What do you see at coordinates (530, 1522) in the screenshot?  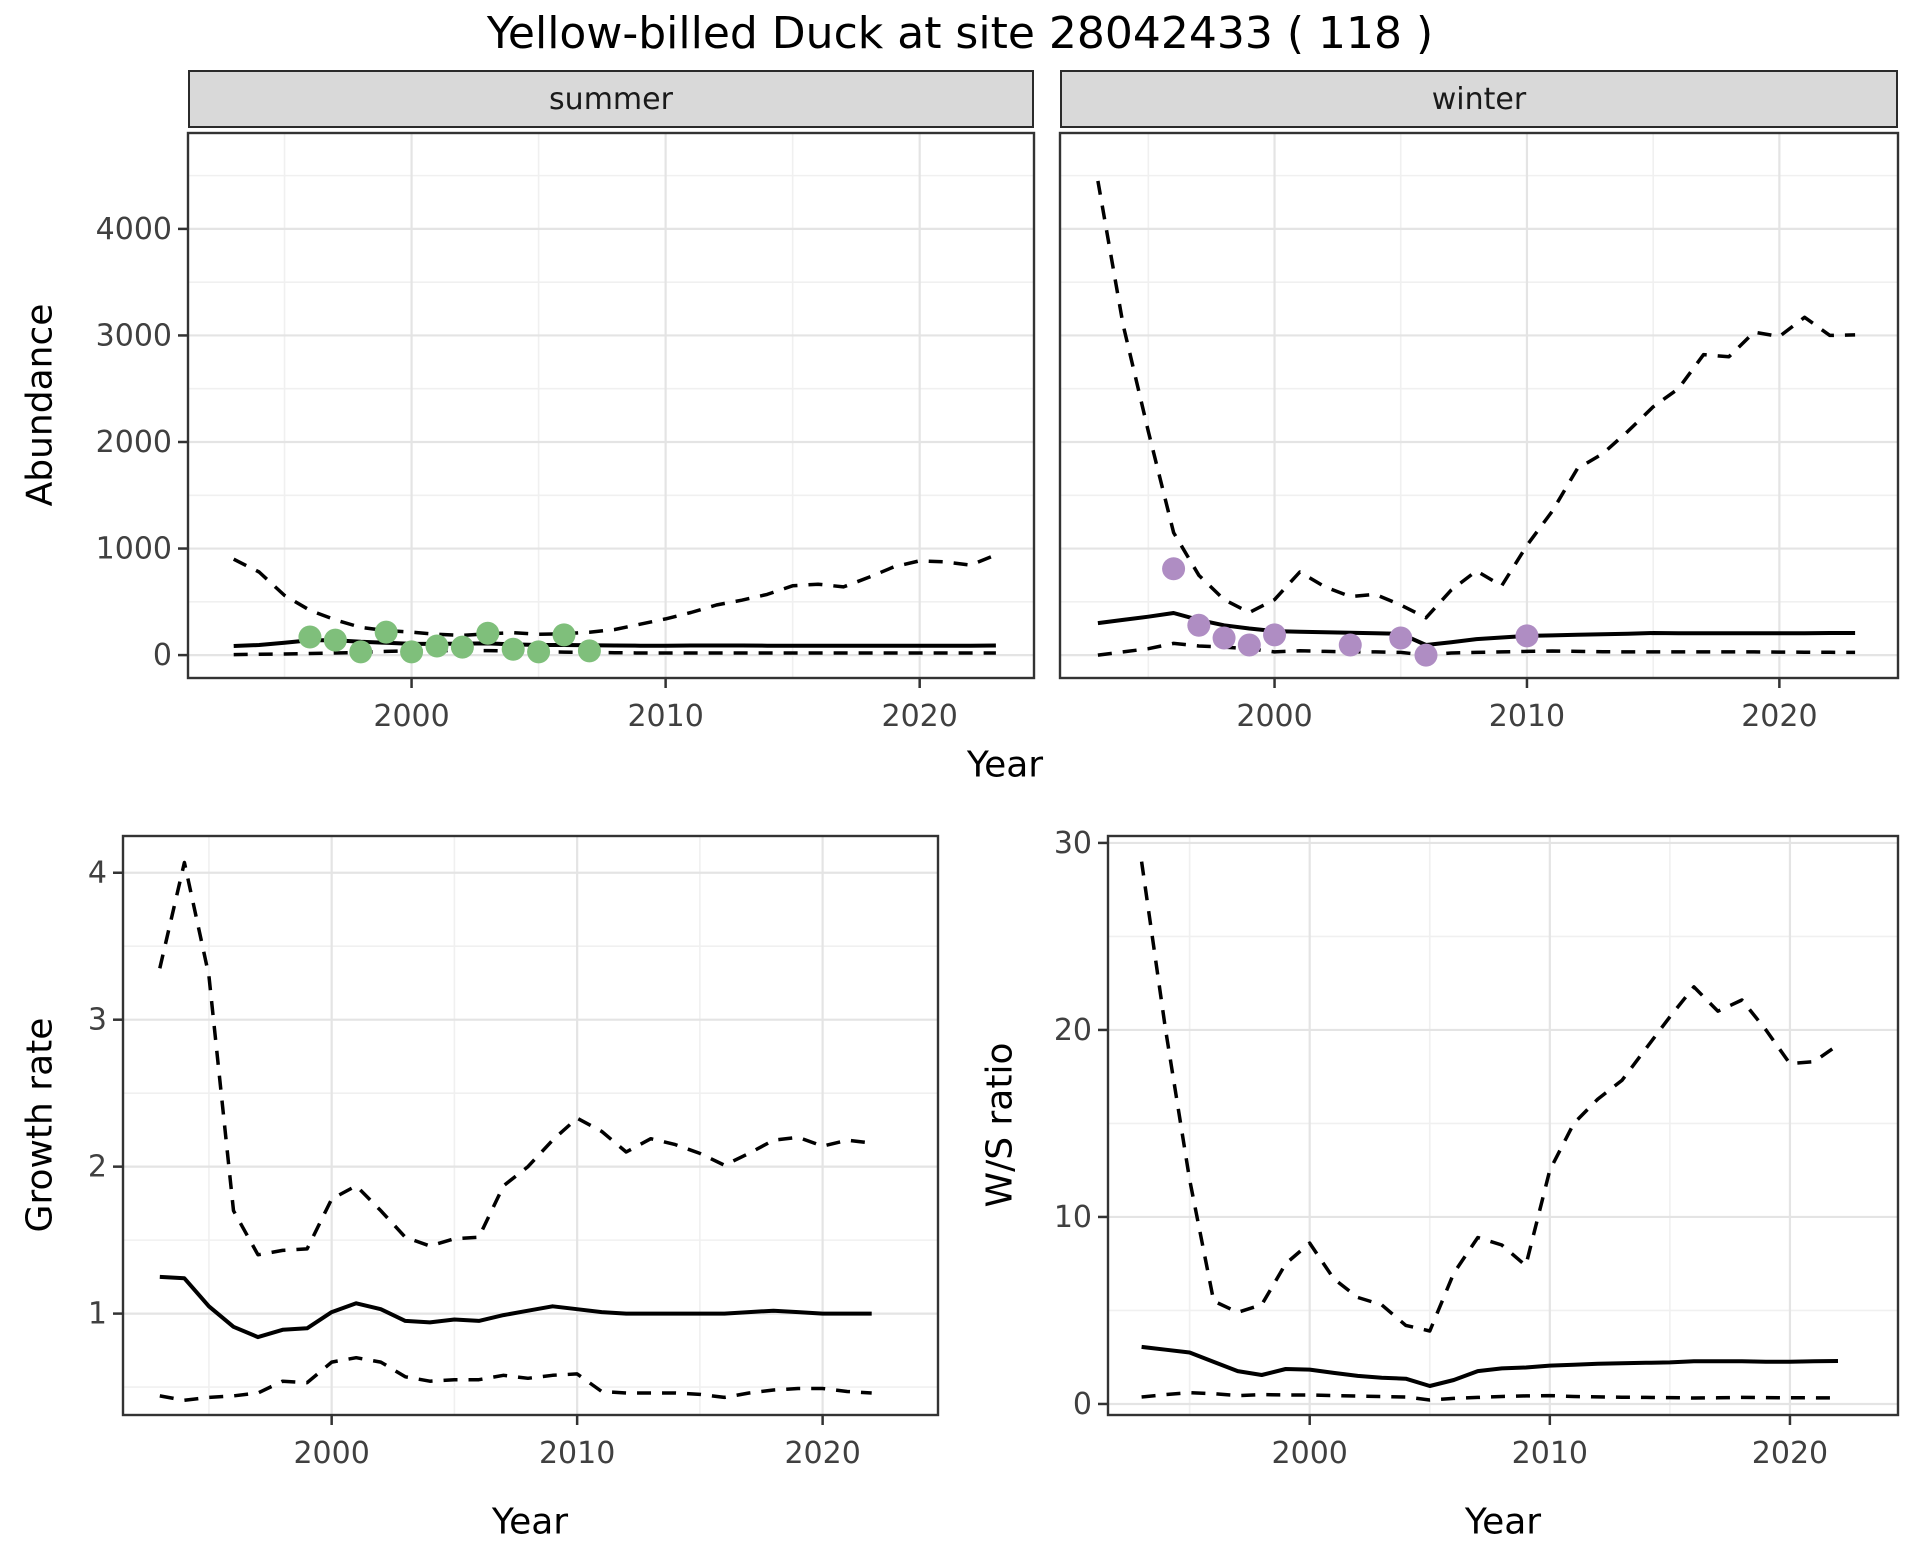 I see `x-axis-title-year-bottom-left: Year` at bounding box center [530, 1522].